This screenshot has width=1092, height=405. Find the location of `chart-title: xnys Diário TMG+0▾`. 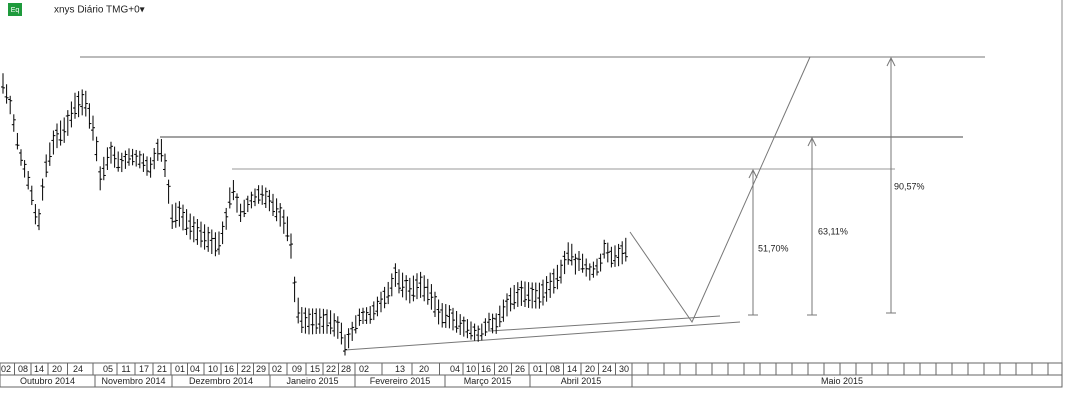

chart-title: xnys Diário TMG+0▾ is located at coordinates (99, 10).